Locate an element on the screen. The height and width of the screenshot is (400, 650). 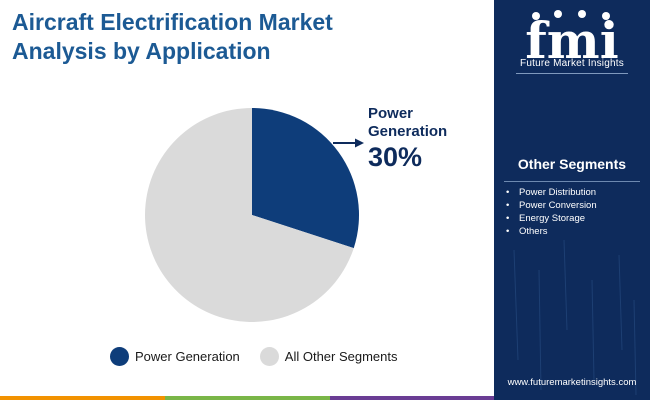
title-line-2: Analysis by Application is located at coordinates (141, 51).